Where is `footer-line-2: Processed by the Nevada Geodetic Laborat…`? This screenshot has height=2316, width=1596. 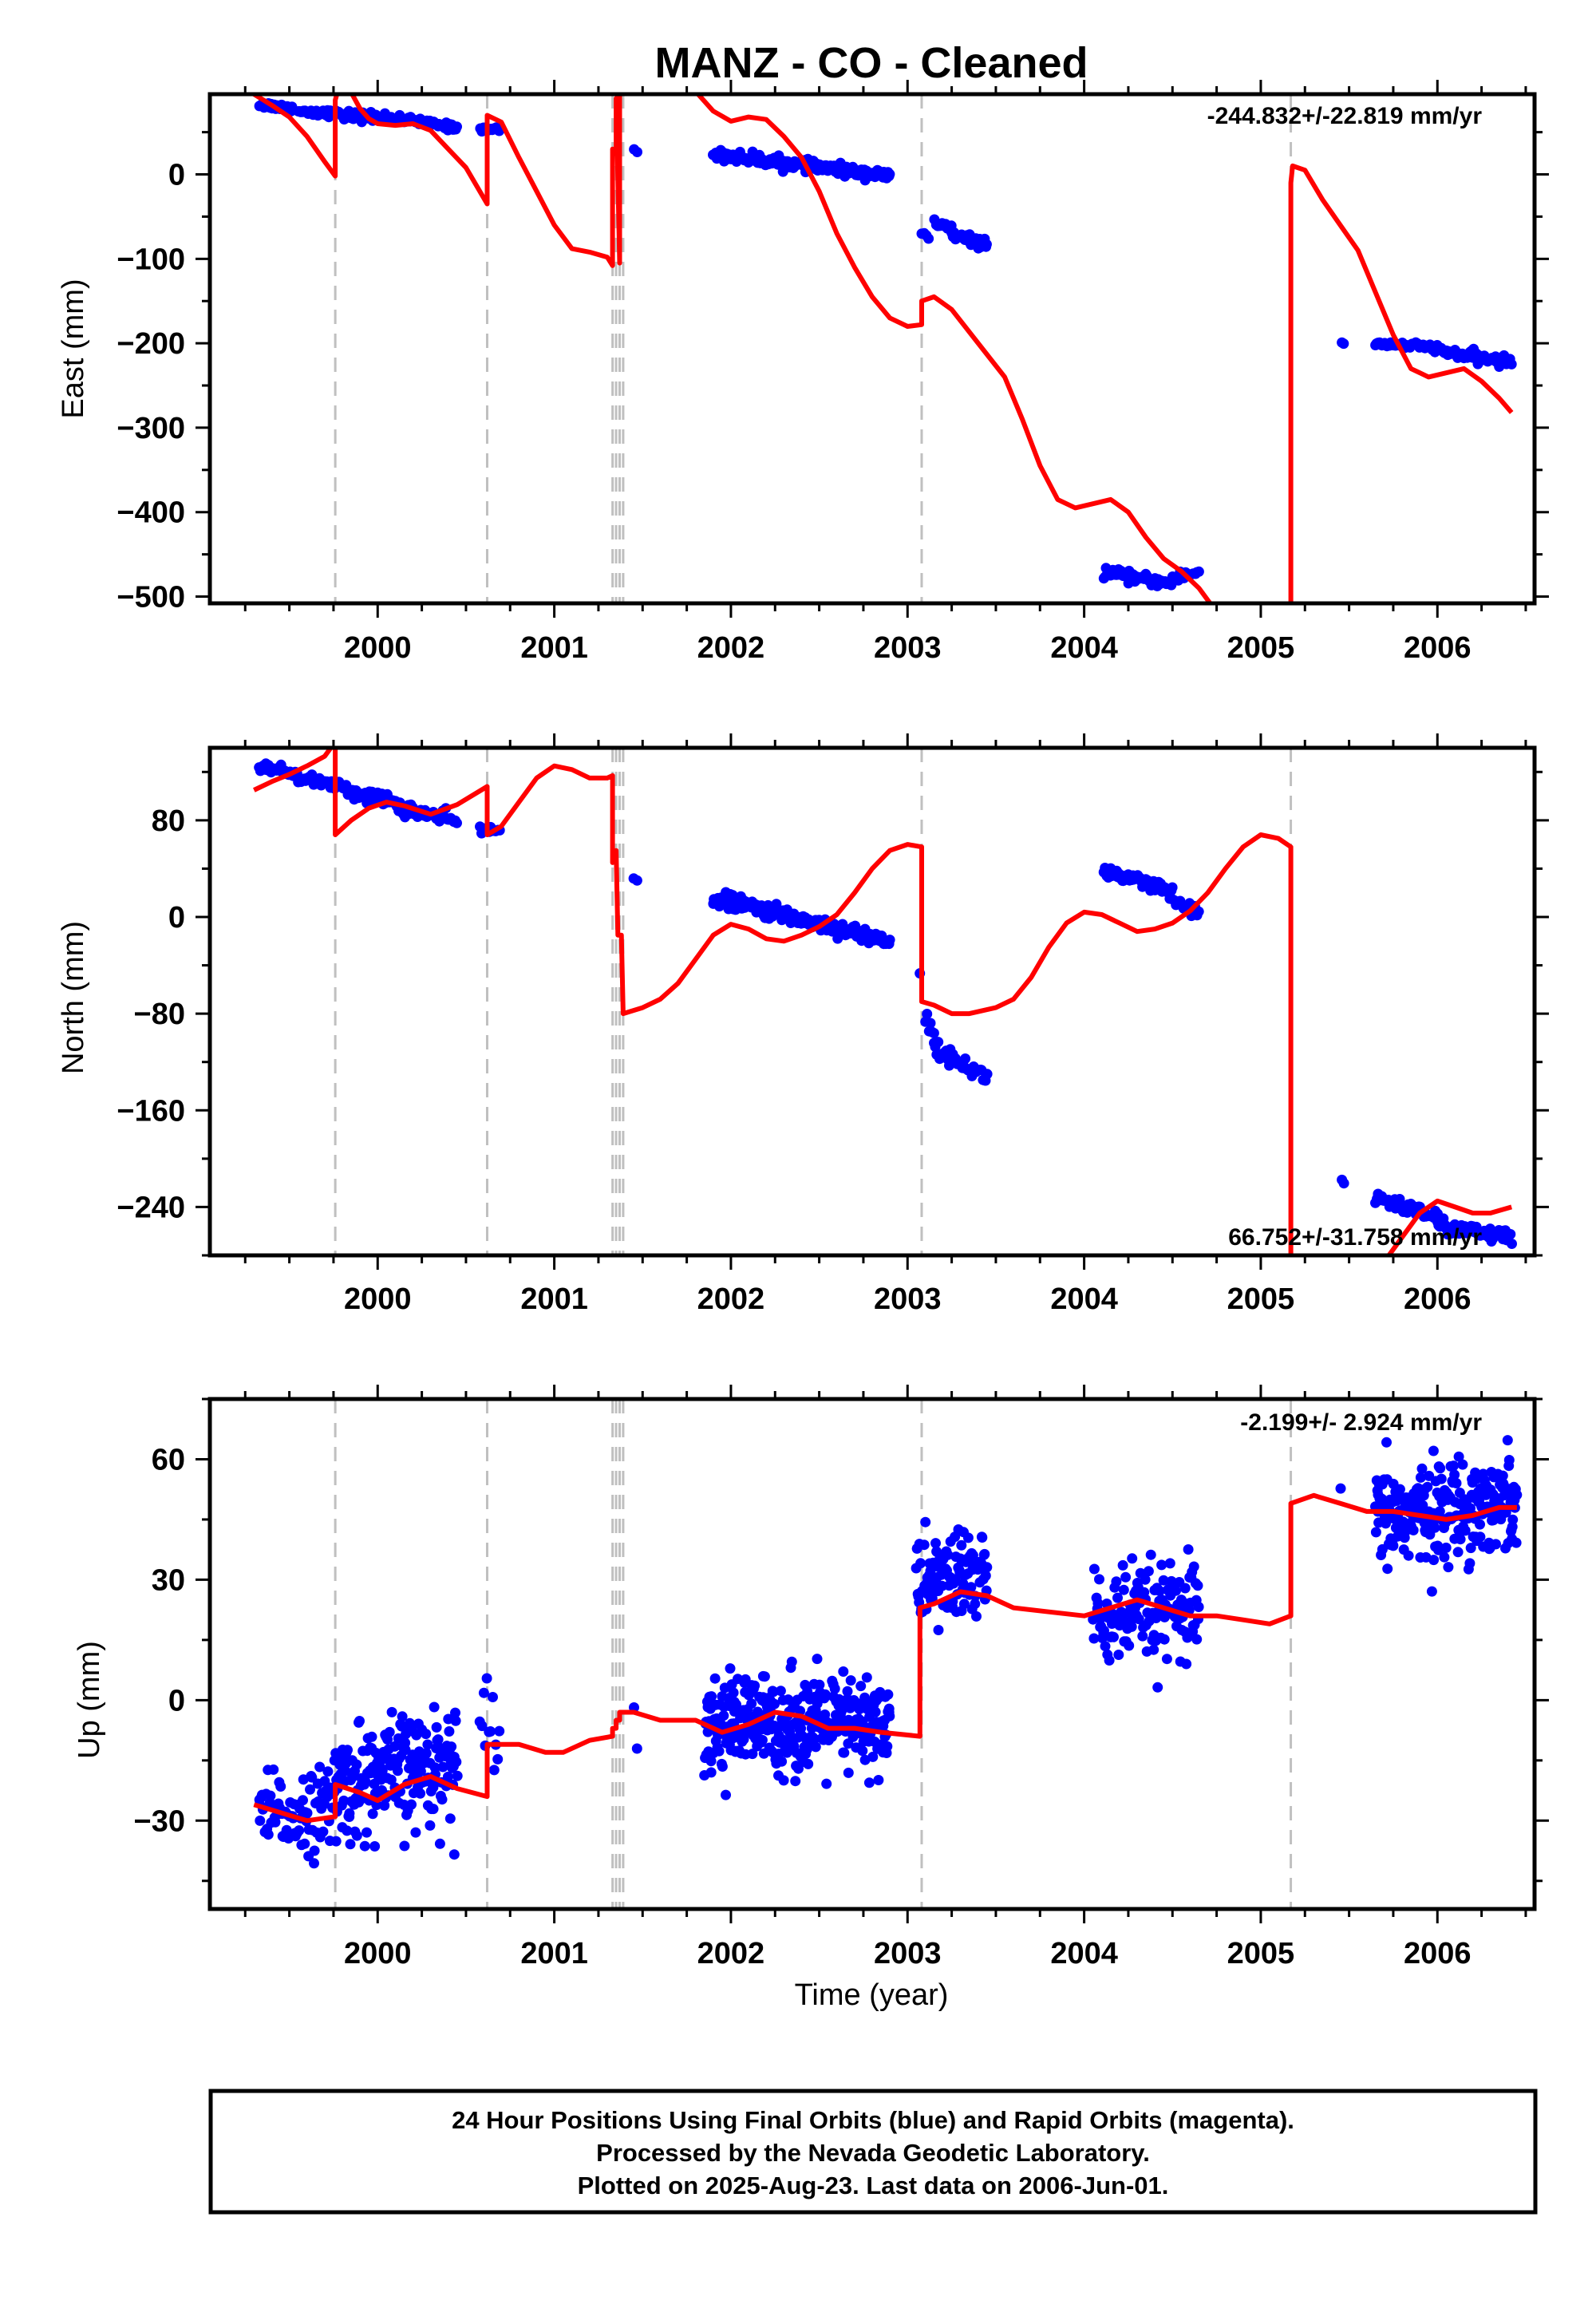
footer-line-2: Processed by the Nevada Geodetic Laborat… is located at coordinates (873, 2153).